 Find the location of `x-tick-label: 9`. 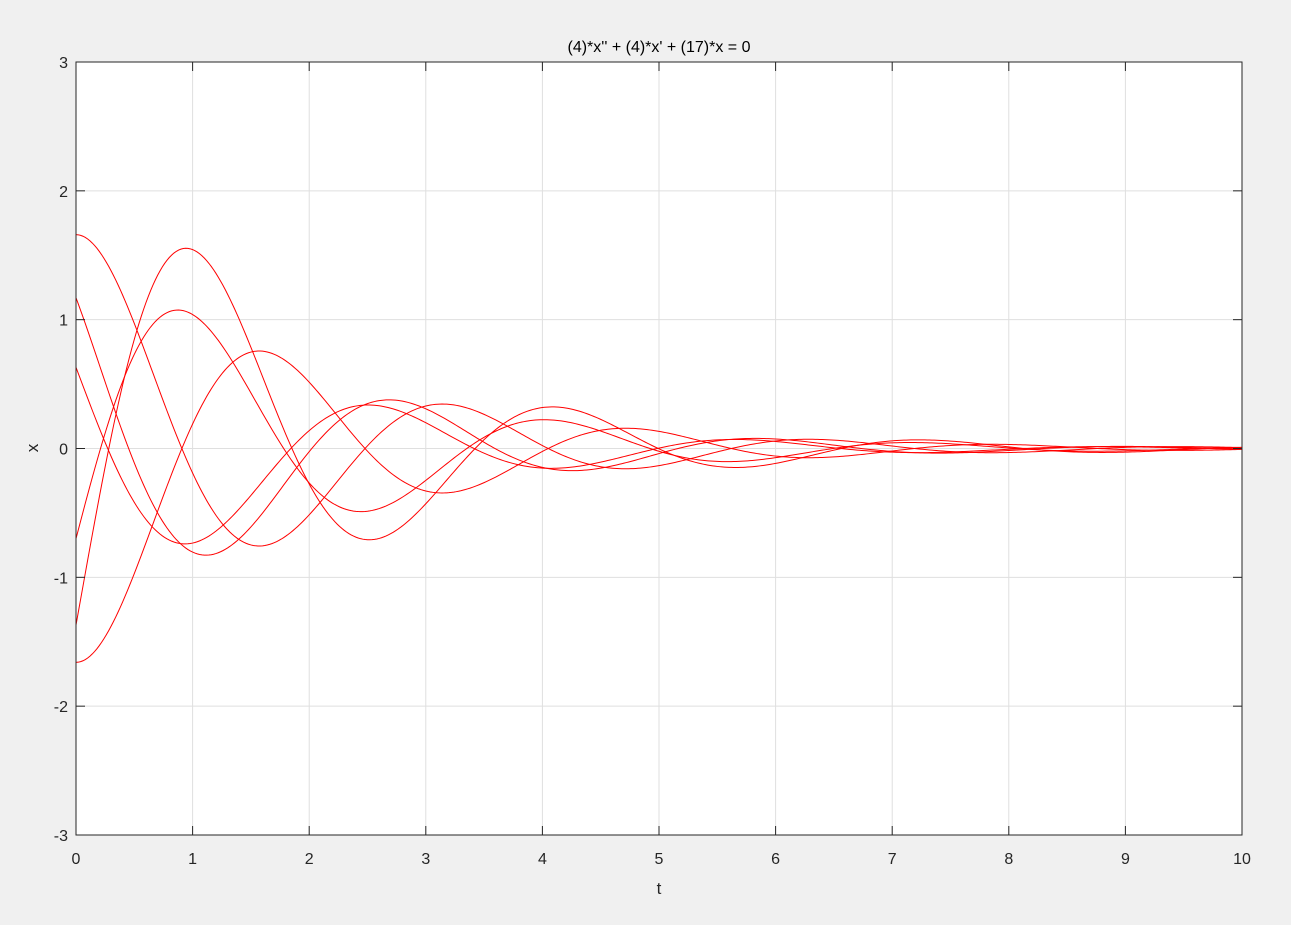

x-tick-label: 9 is located at coordinates (1125, 859).